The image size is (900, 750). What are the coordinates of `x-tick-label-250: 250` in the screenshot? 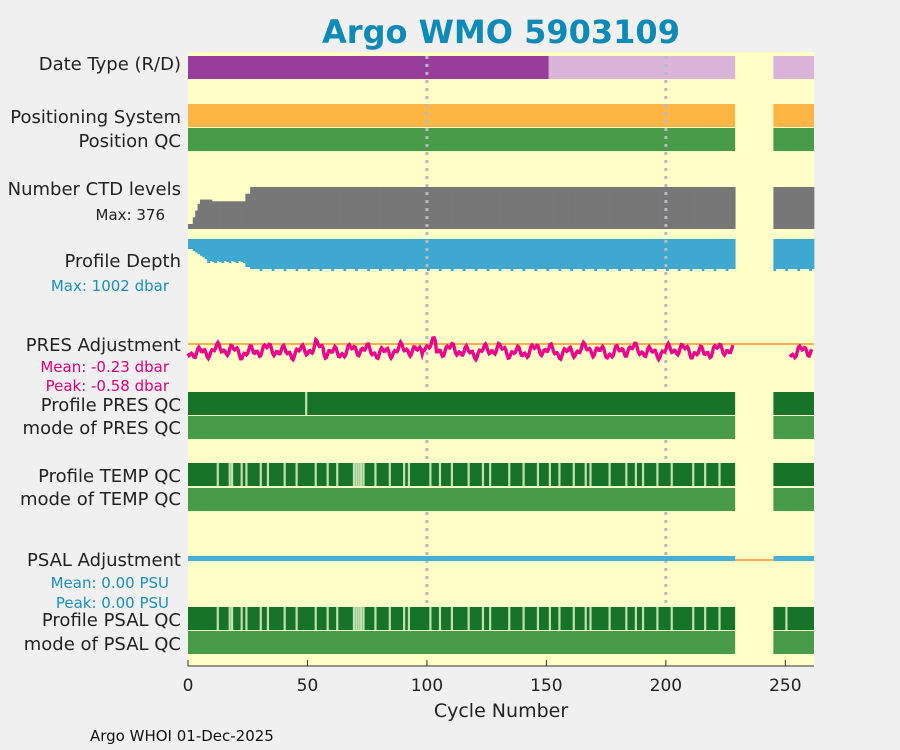 It's located at (785, 686).